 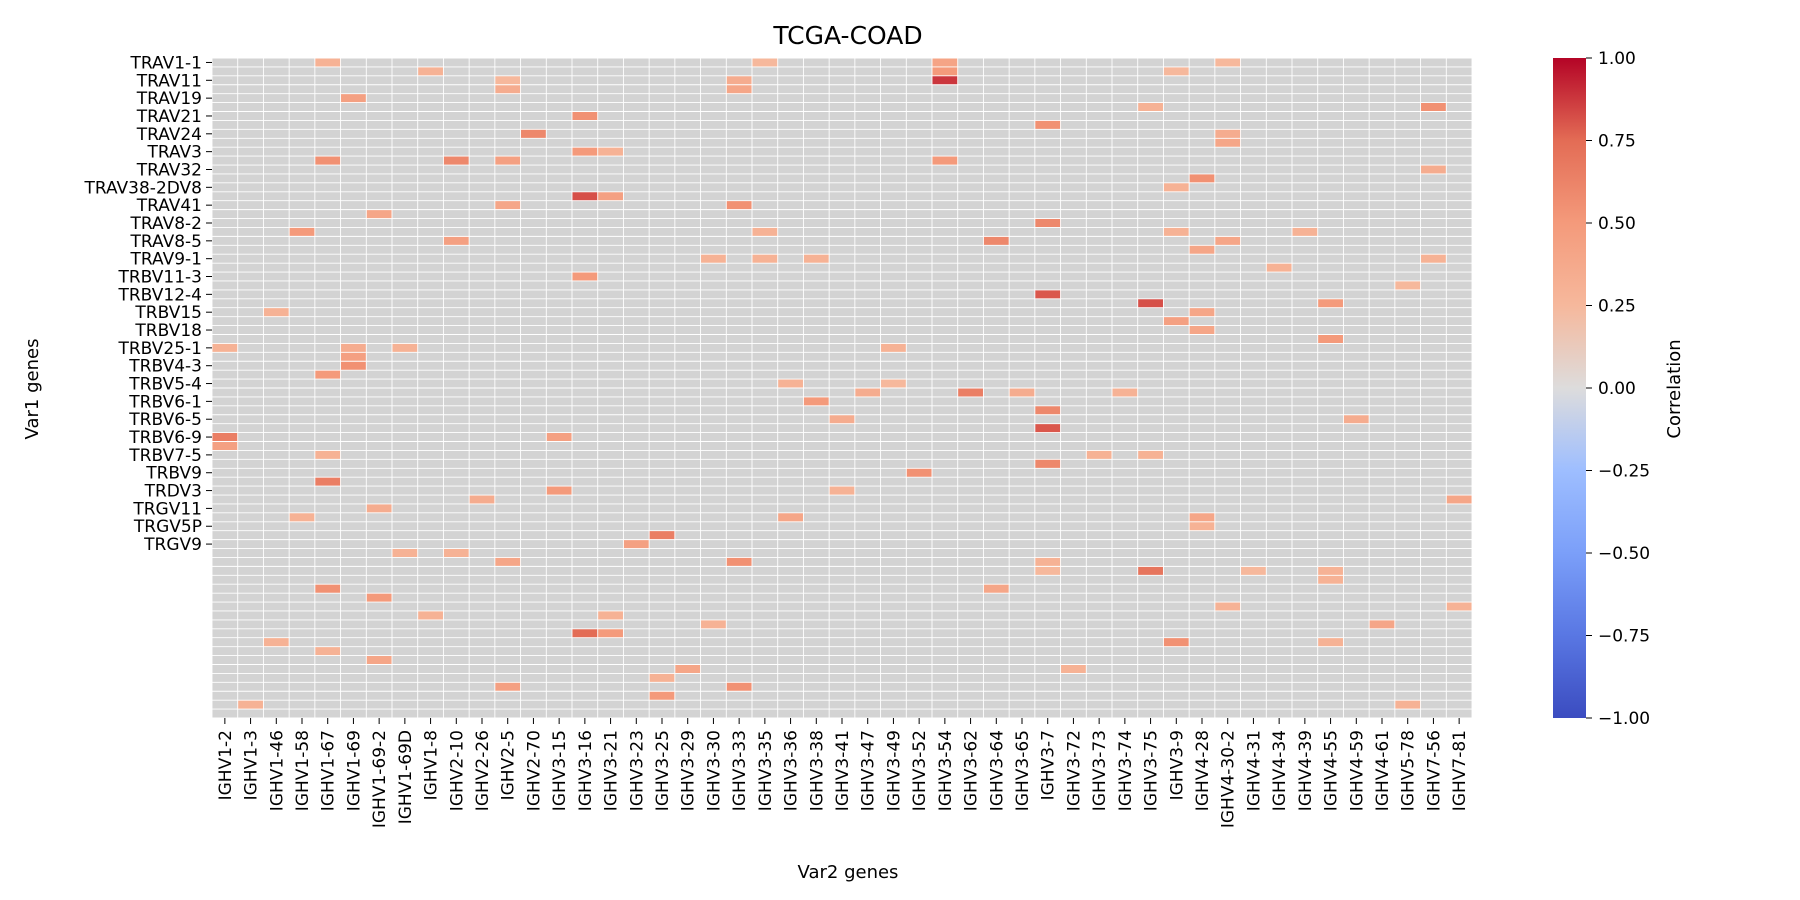 What do you see at coordinates (1409, 770) in the screenshot?
I see `x-tick-label: IGHV5-78` at bounding box center [1409, 770].